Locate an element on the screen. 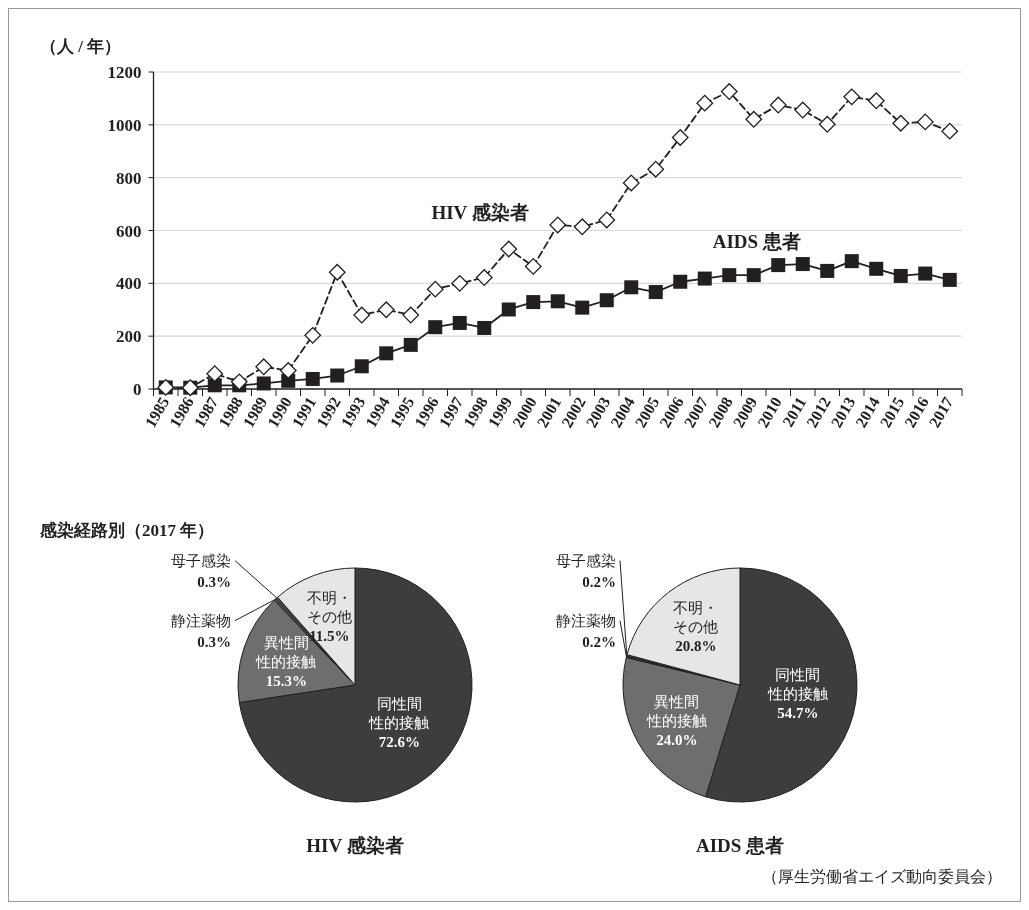 This screenshot has height=910, width=1029. y-tick-label: 800 is located at coordinates (129, 178).